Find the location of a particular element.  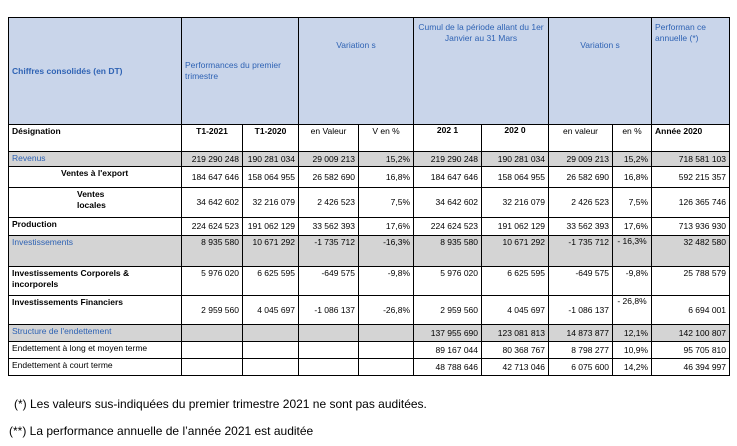

cumul-2021-label: 202 1 is located at coordinates (448, 138).